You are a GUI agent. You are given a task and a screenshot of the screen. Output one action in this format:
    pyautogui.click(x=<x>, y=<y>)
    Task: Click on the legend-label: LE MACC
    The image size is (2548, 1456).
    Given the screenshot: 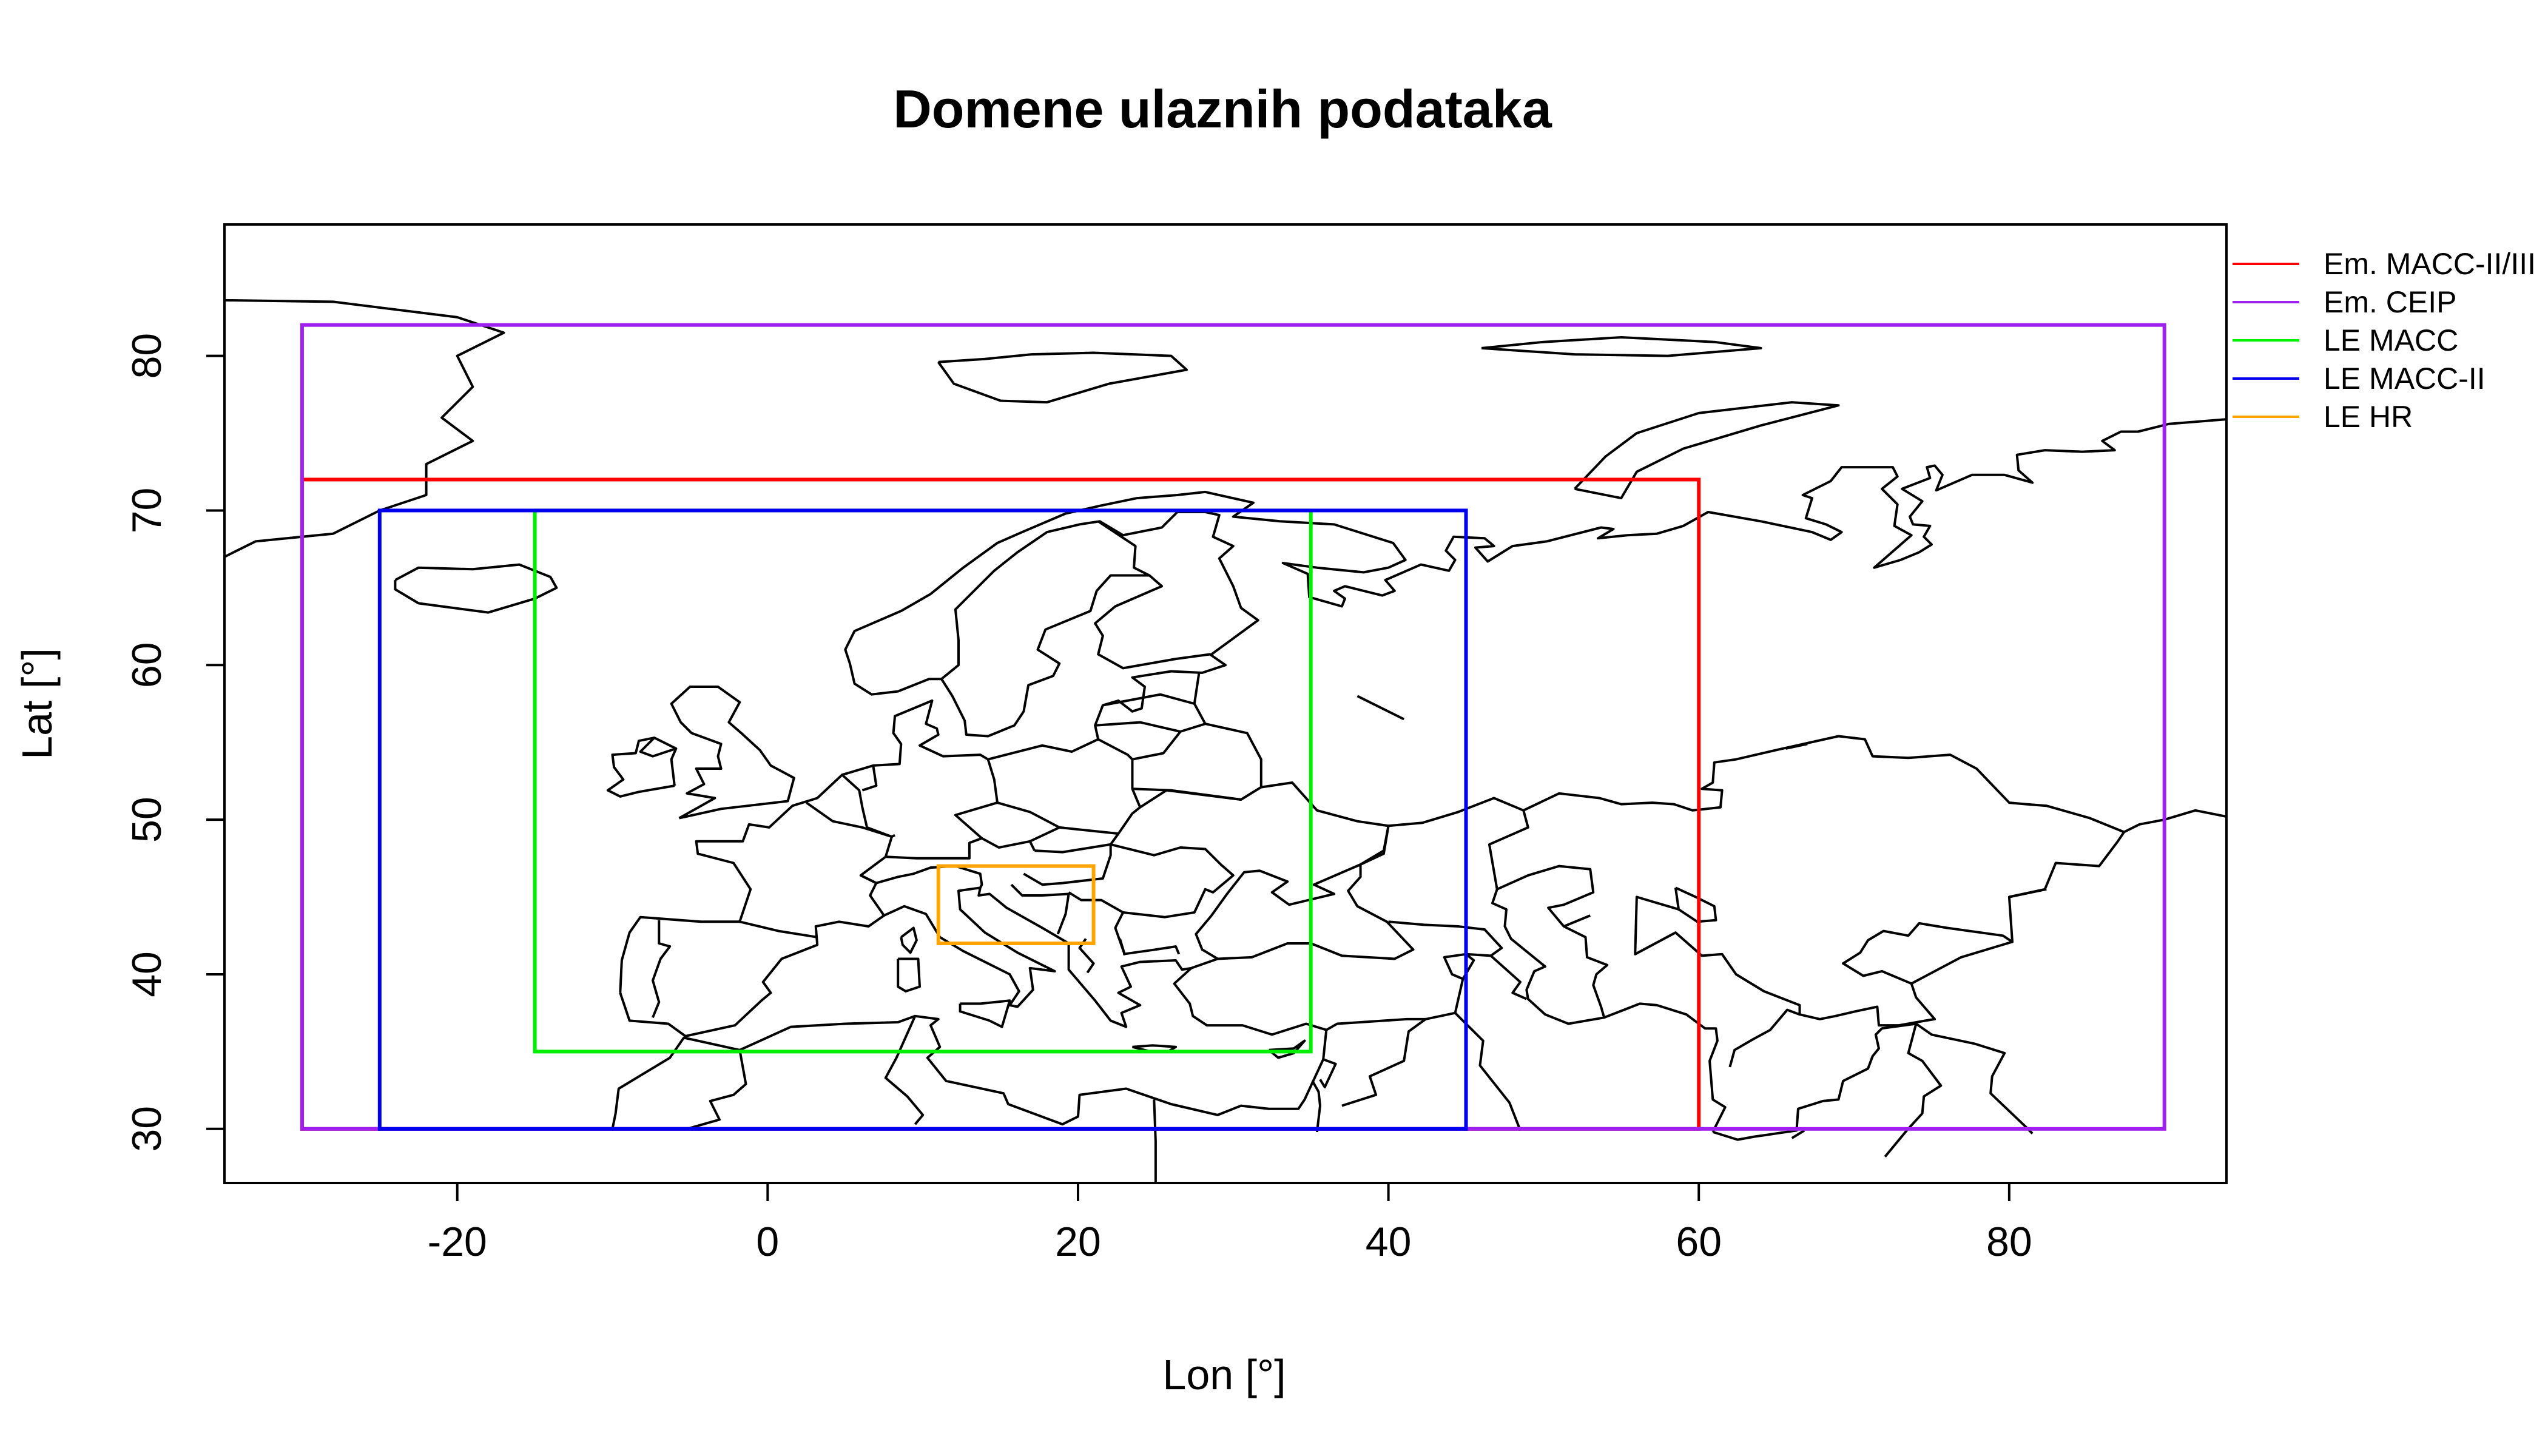 What is the action you would take?
    pyautogui.click(x=2391, y=340)
    